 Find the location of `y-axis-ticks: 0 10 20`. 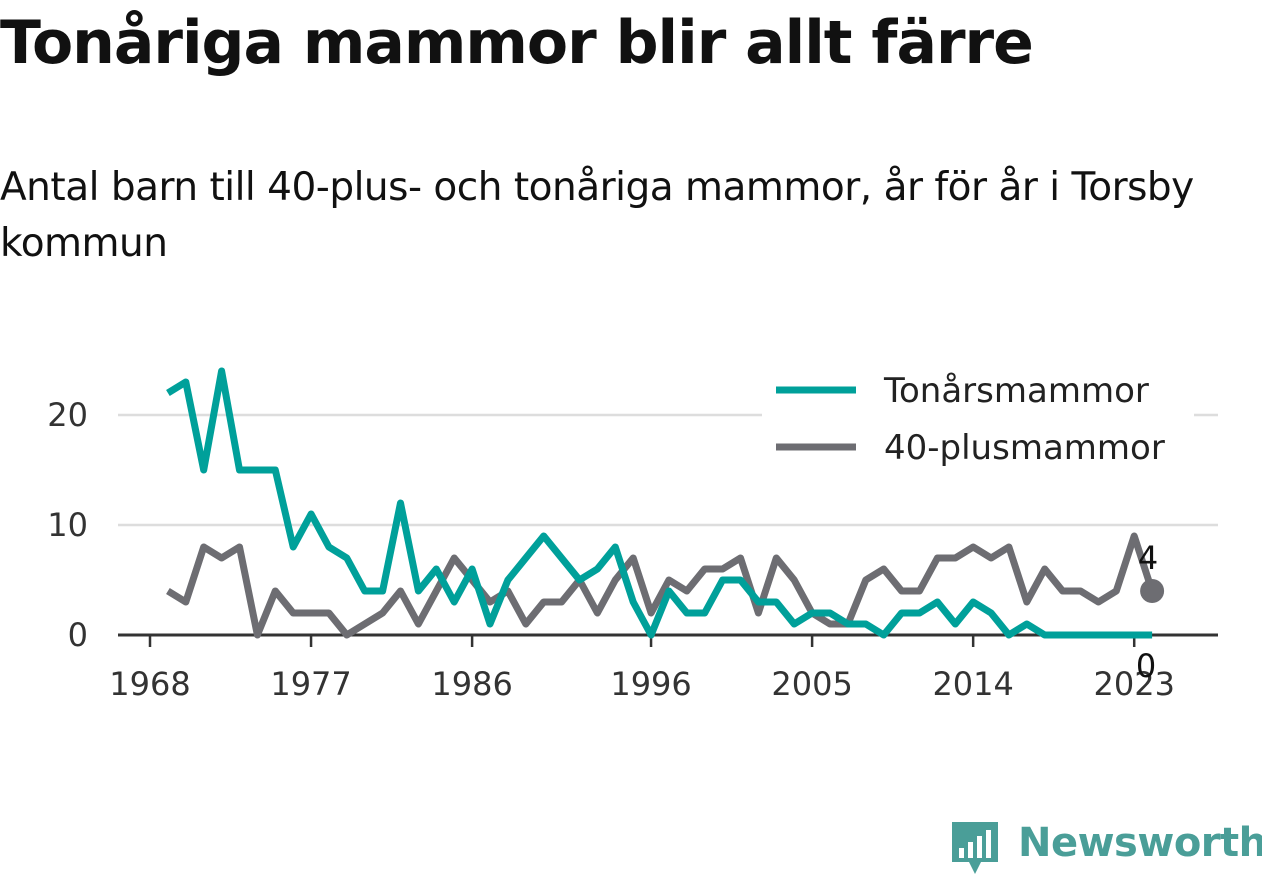

y-axis-ticks: 0 10 20 is located at coordinates (67, 525).